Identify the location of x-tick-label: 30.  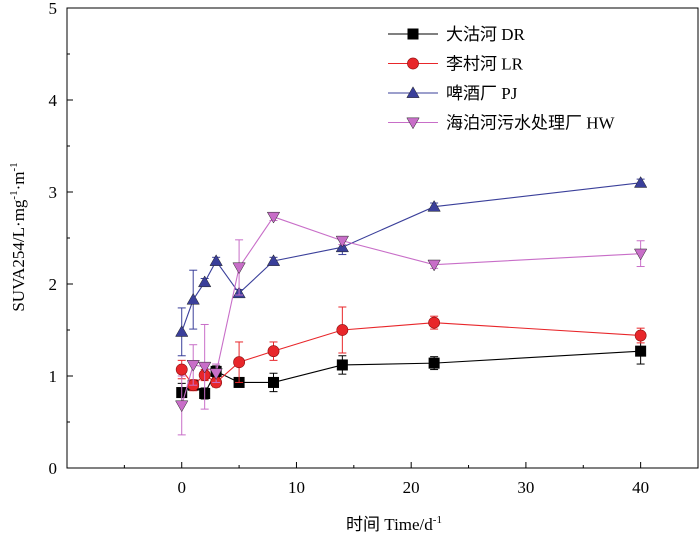
(525, 487).